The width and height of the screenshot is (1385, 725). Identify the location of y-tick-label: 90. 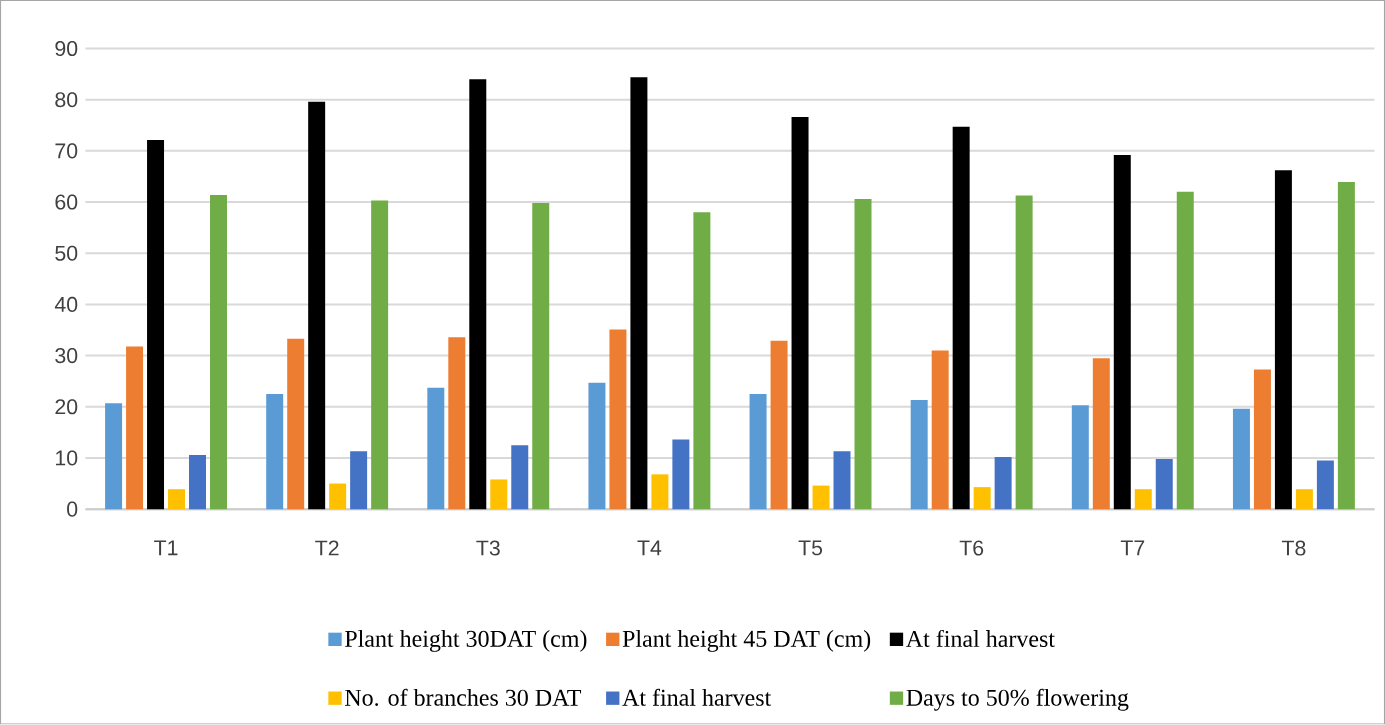
(66, 49).